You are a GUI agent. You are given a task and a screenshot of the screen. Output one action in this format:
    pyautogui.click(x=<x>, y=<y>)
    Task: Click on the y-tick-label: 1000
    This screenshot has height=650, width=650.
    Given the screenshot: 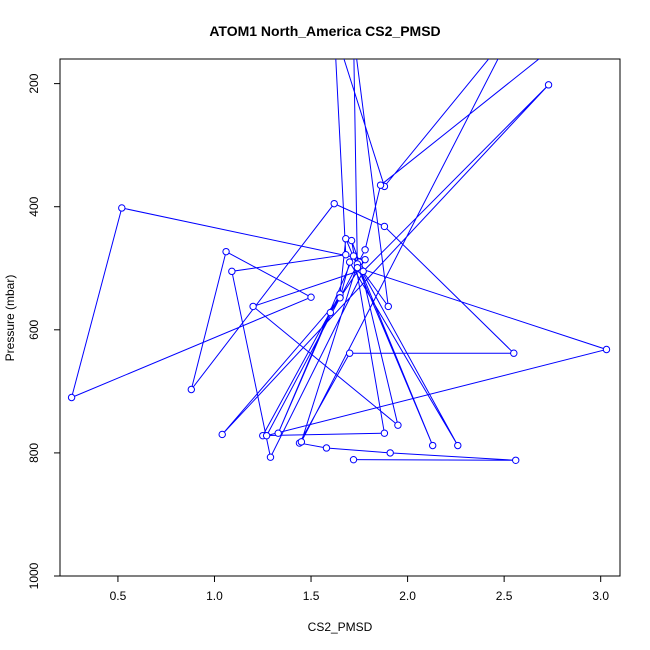 What is the action you would take?
    pyautogui.click(x=34, y=575)
    